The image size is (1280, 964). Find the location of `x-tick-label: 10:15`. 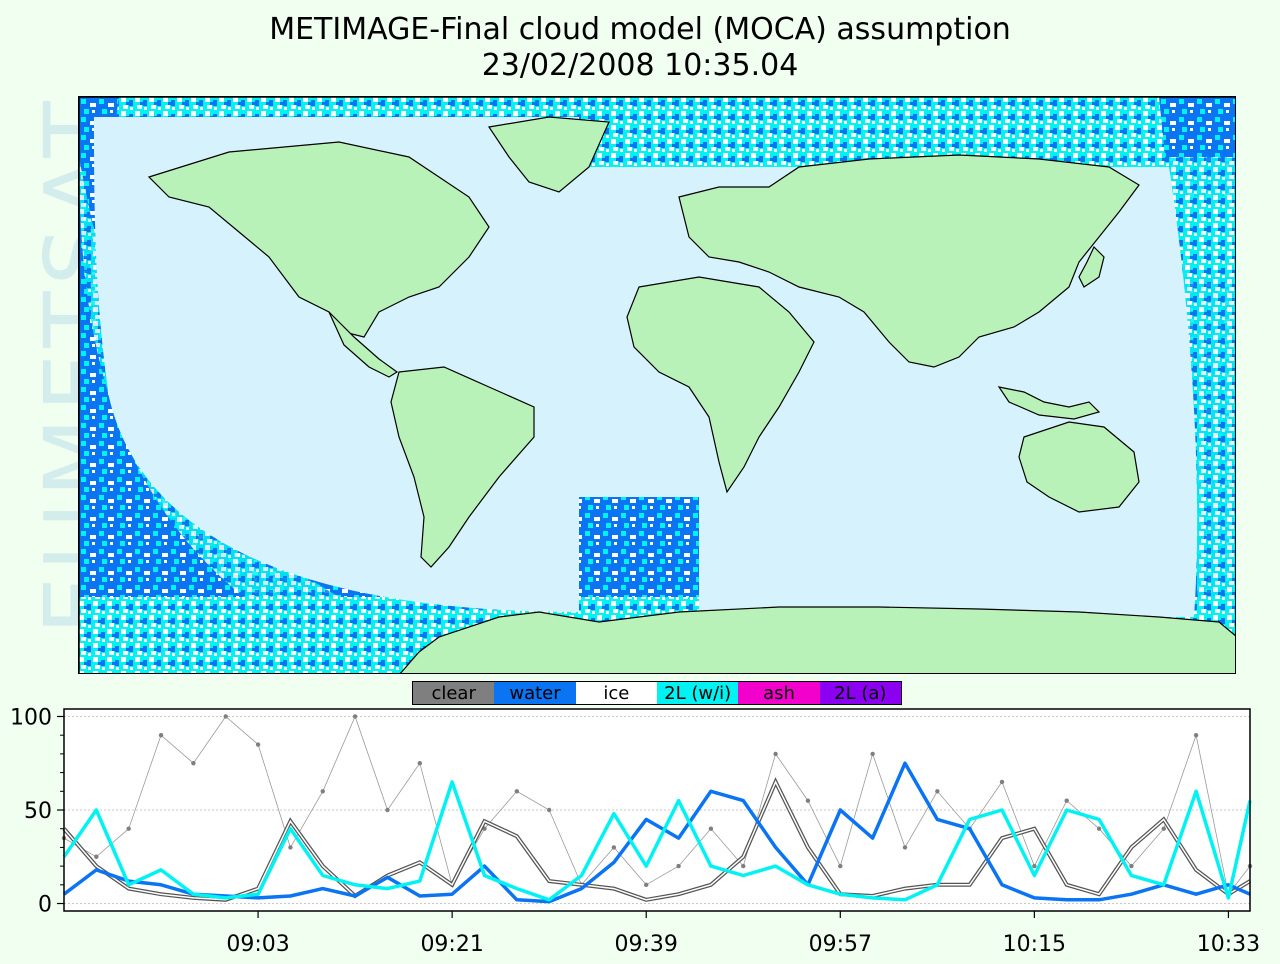

x-tick-label: 10:15 is located at coordinates (1034, 944).